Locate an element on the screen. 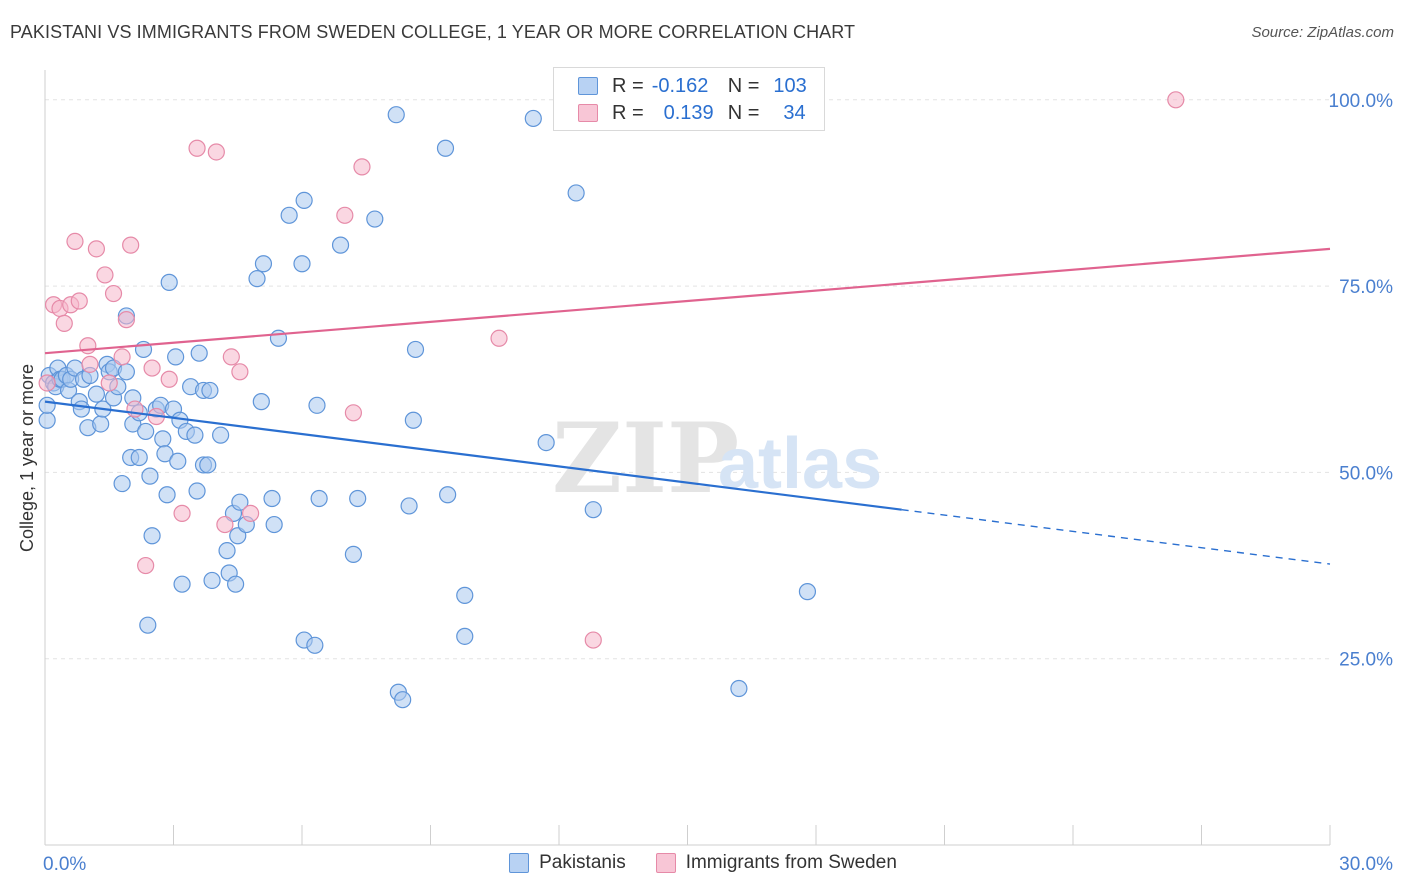 Image resolution: width=1406 pixels, height=892 pixels. correlation-legend: R = -0.162 N = 103 R = 0.139 N = 34 is located at coordinates (689, 99).